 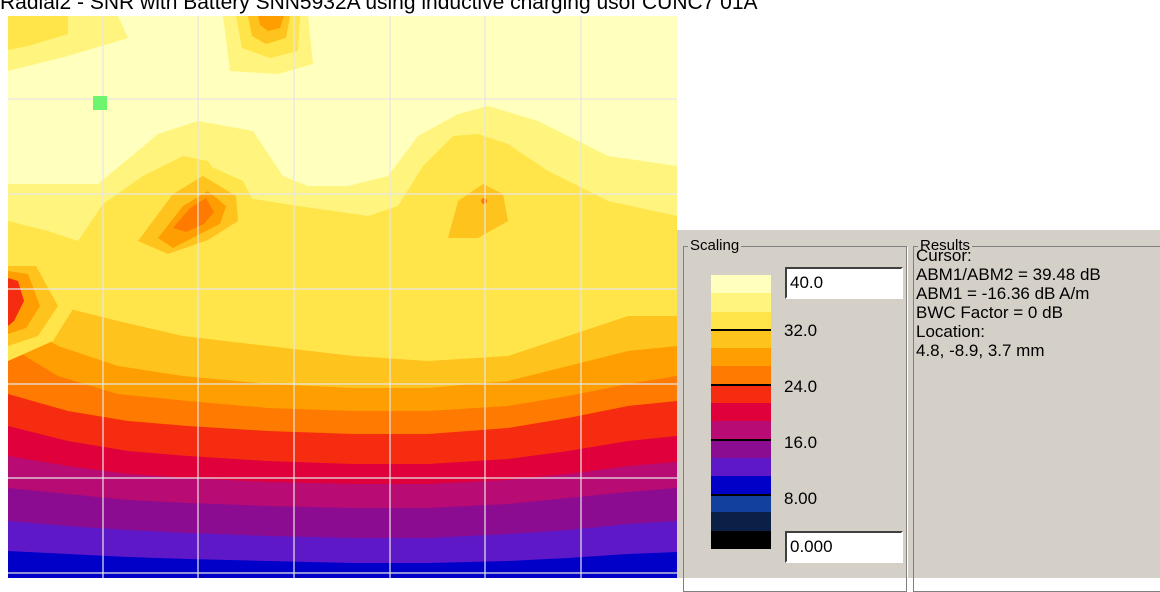 I want to click on color-scale-bar, so click(x=741, y=412).